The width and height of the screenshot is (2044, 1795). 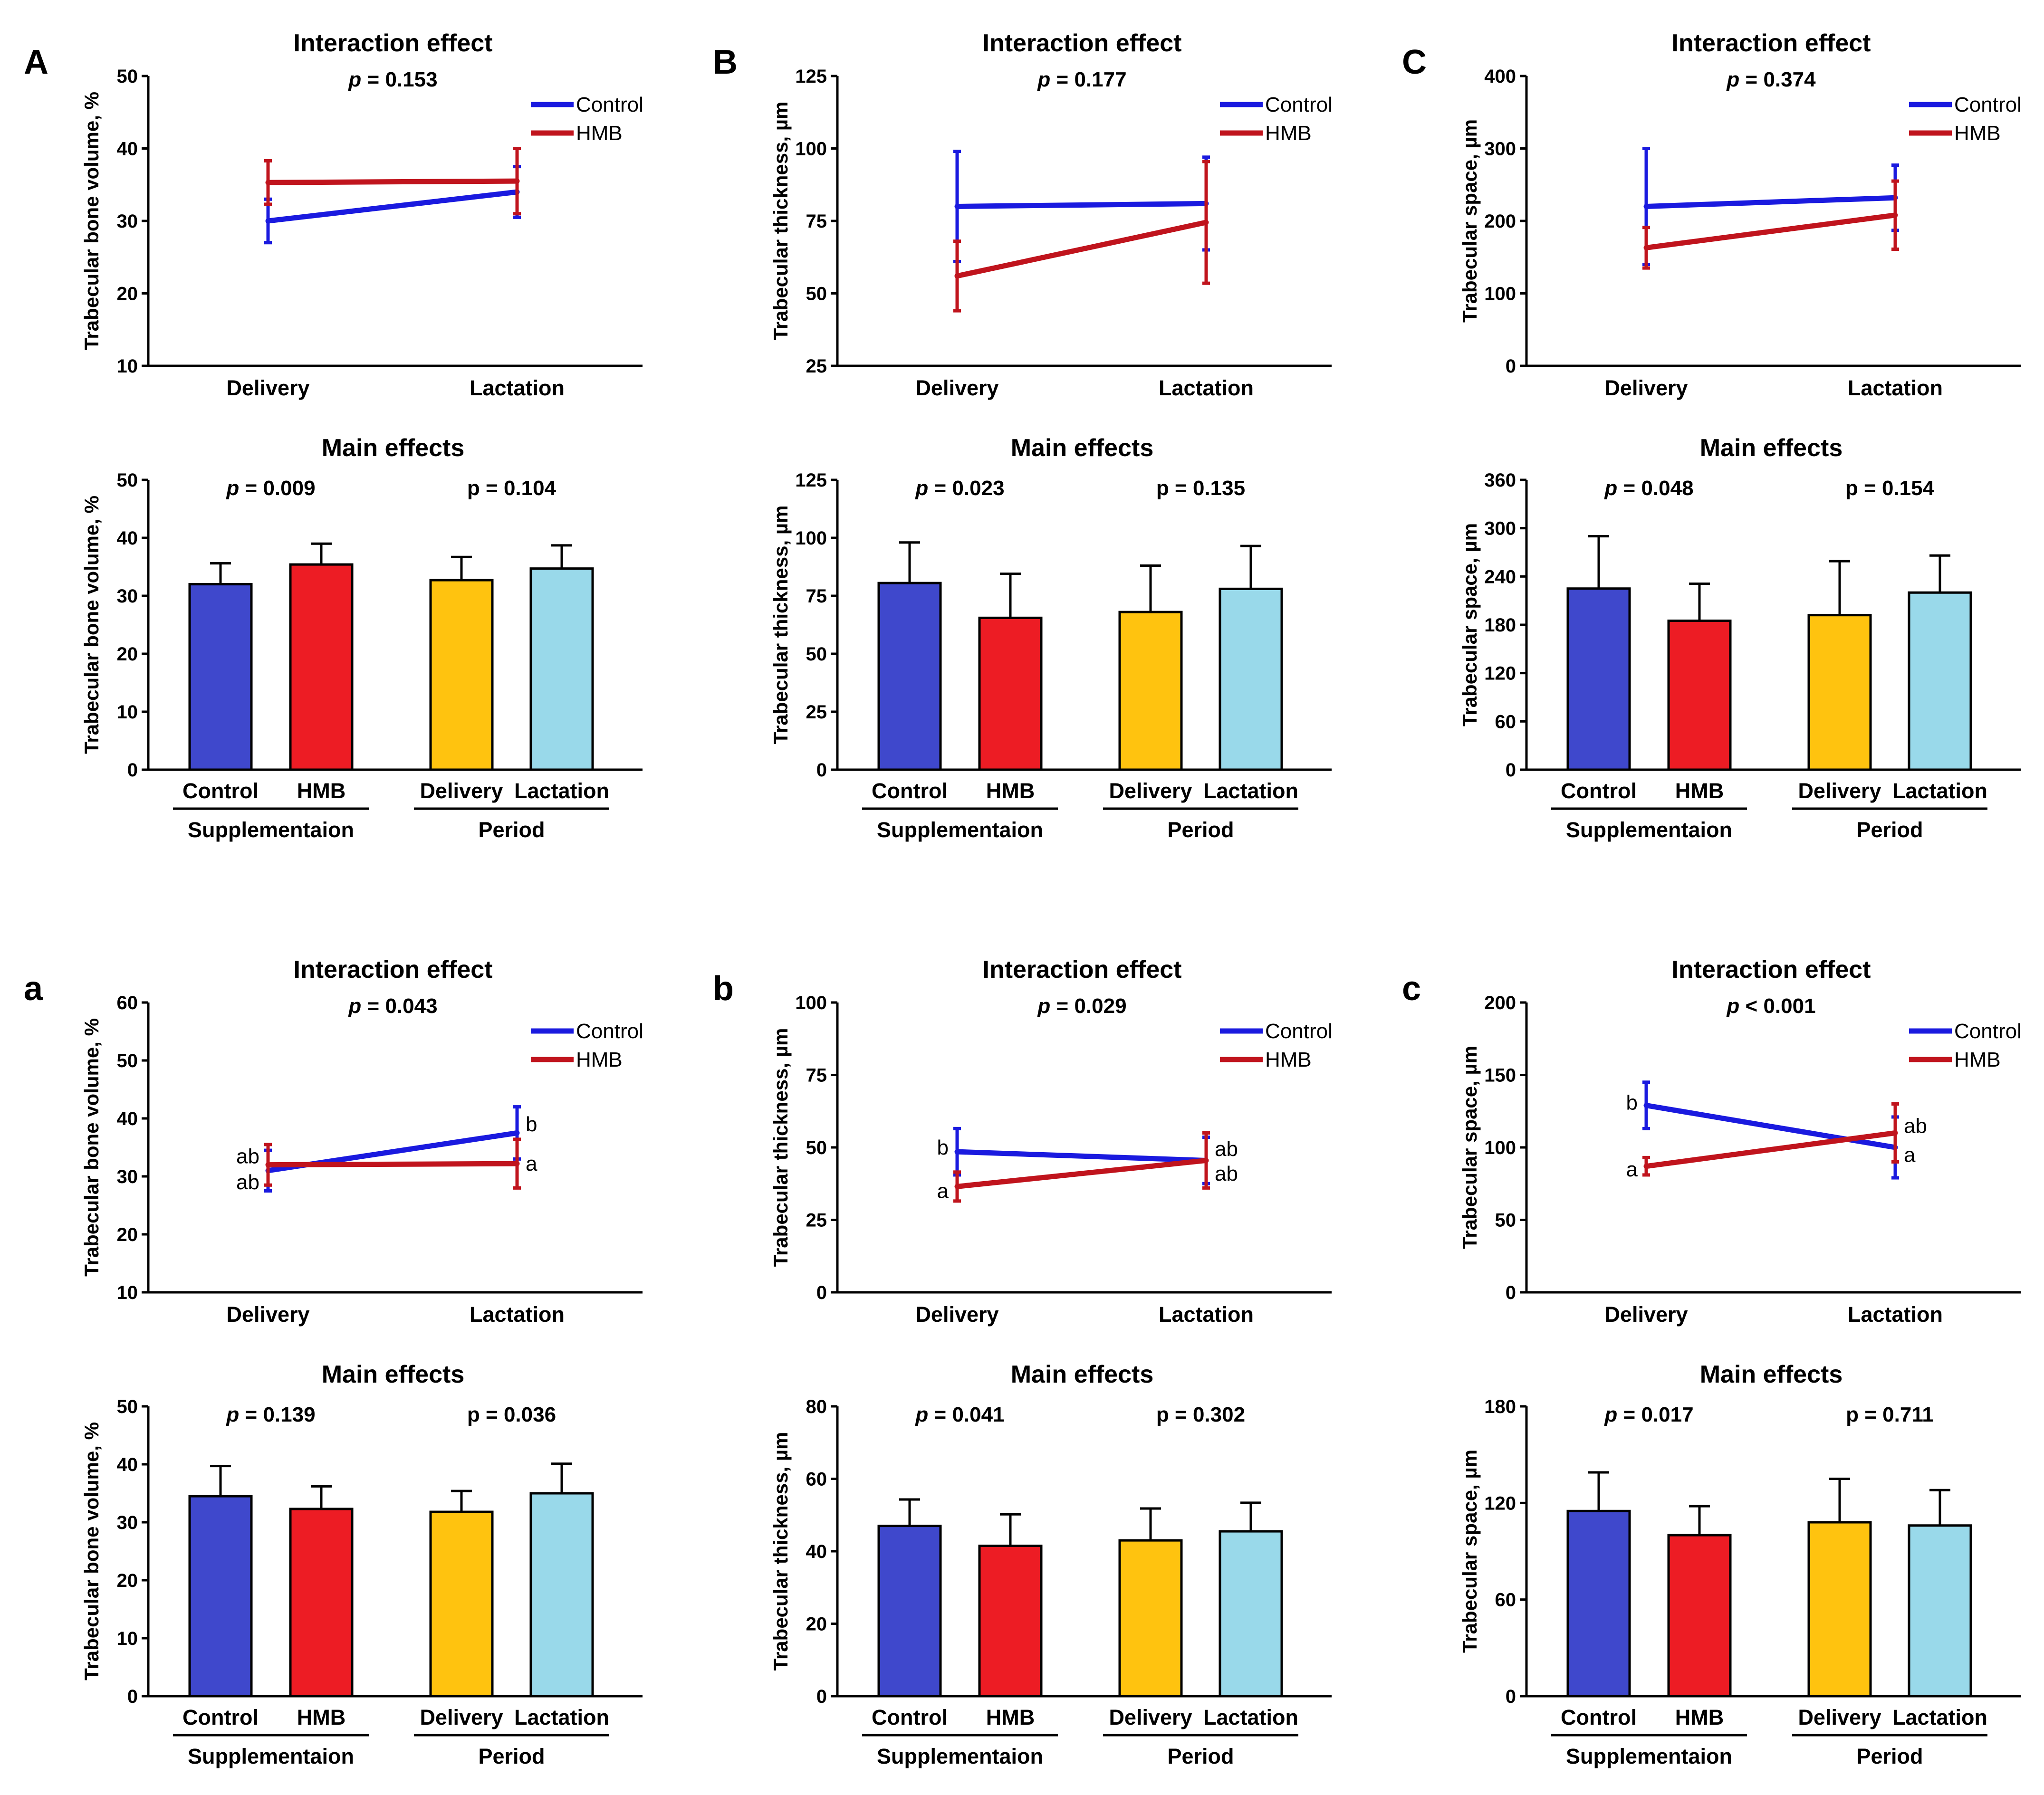 What do you see at coordinates (128, 149) in the screenshot?
I see `c0-y-tick-label: 40` at bounding box center [128, 149].